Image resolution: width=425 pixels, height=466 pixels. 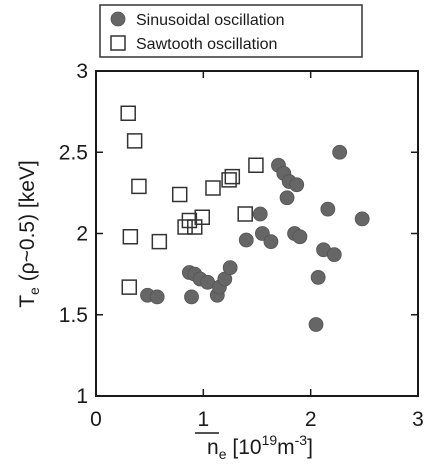 I want to click on legend-label: Sinusoidal oscillation, so click(x=210, y=20).